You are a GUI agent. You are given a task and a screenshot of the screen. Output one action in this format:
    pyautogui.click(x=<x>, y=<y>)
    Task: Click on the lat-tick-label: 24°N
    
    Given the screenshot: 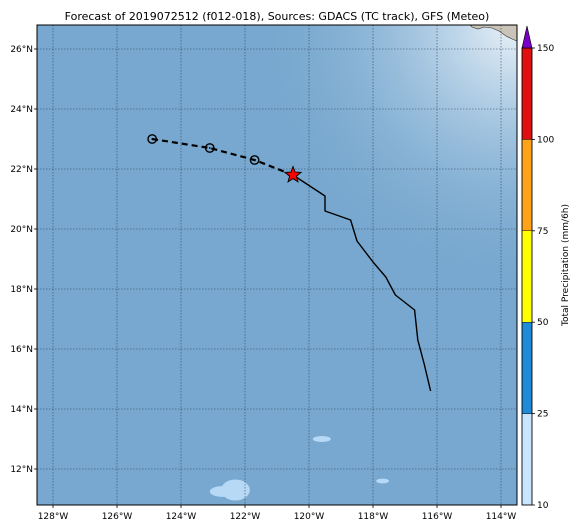 What is the action you would take?
    pyautogui.click(x=21, y=110)
    